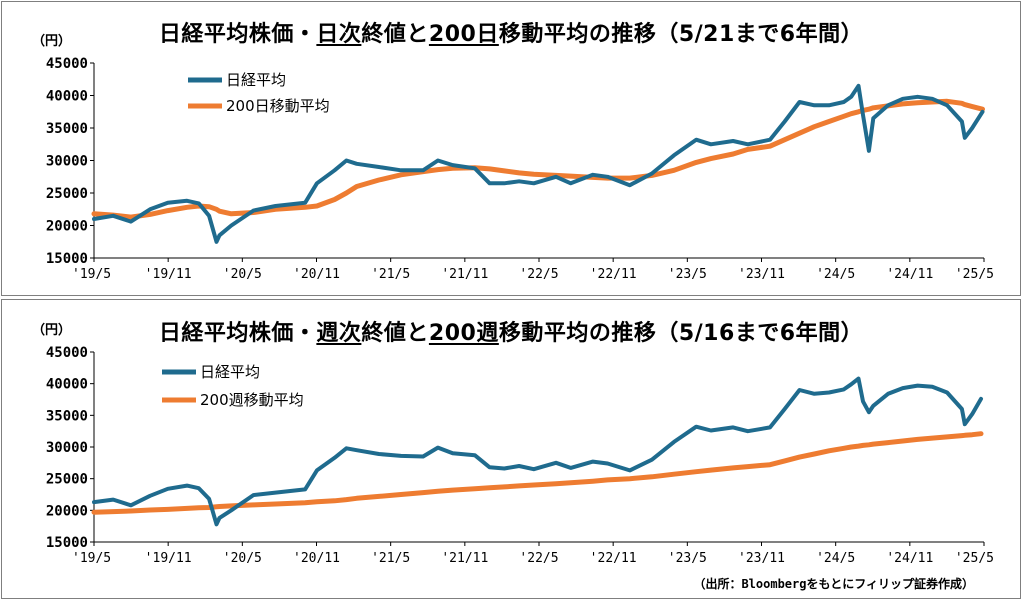 The image size is (1024, 600). I want to click on legend-label: 200週移動平均, so click(252, 400).